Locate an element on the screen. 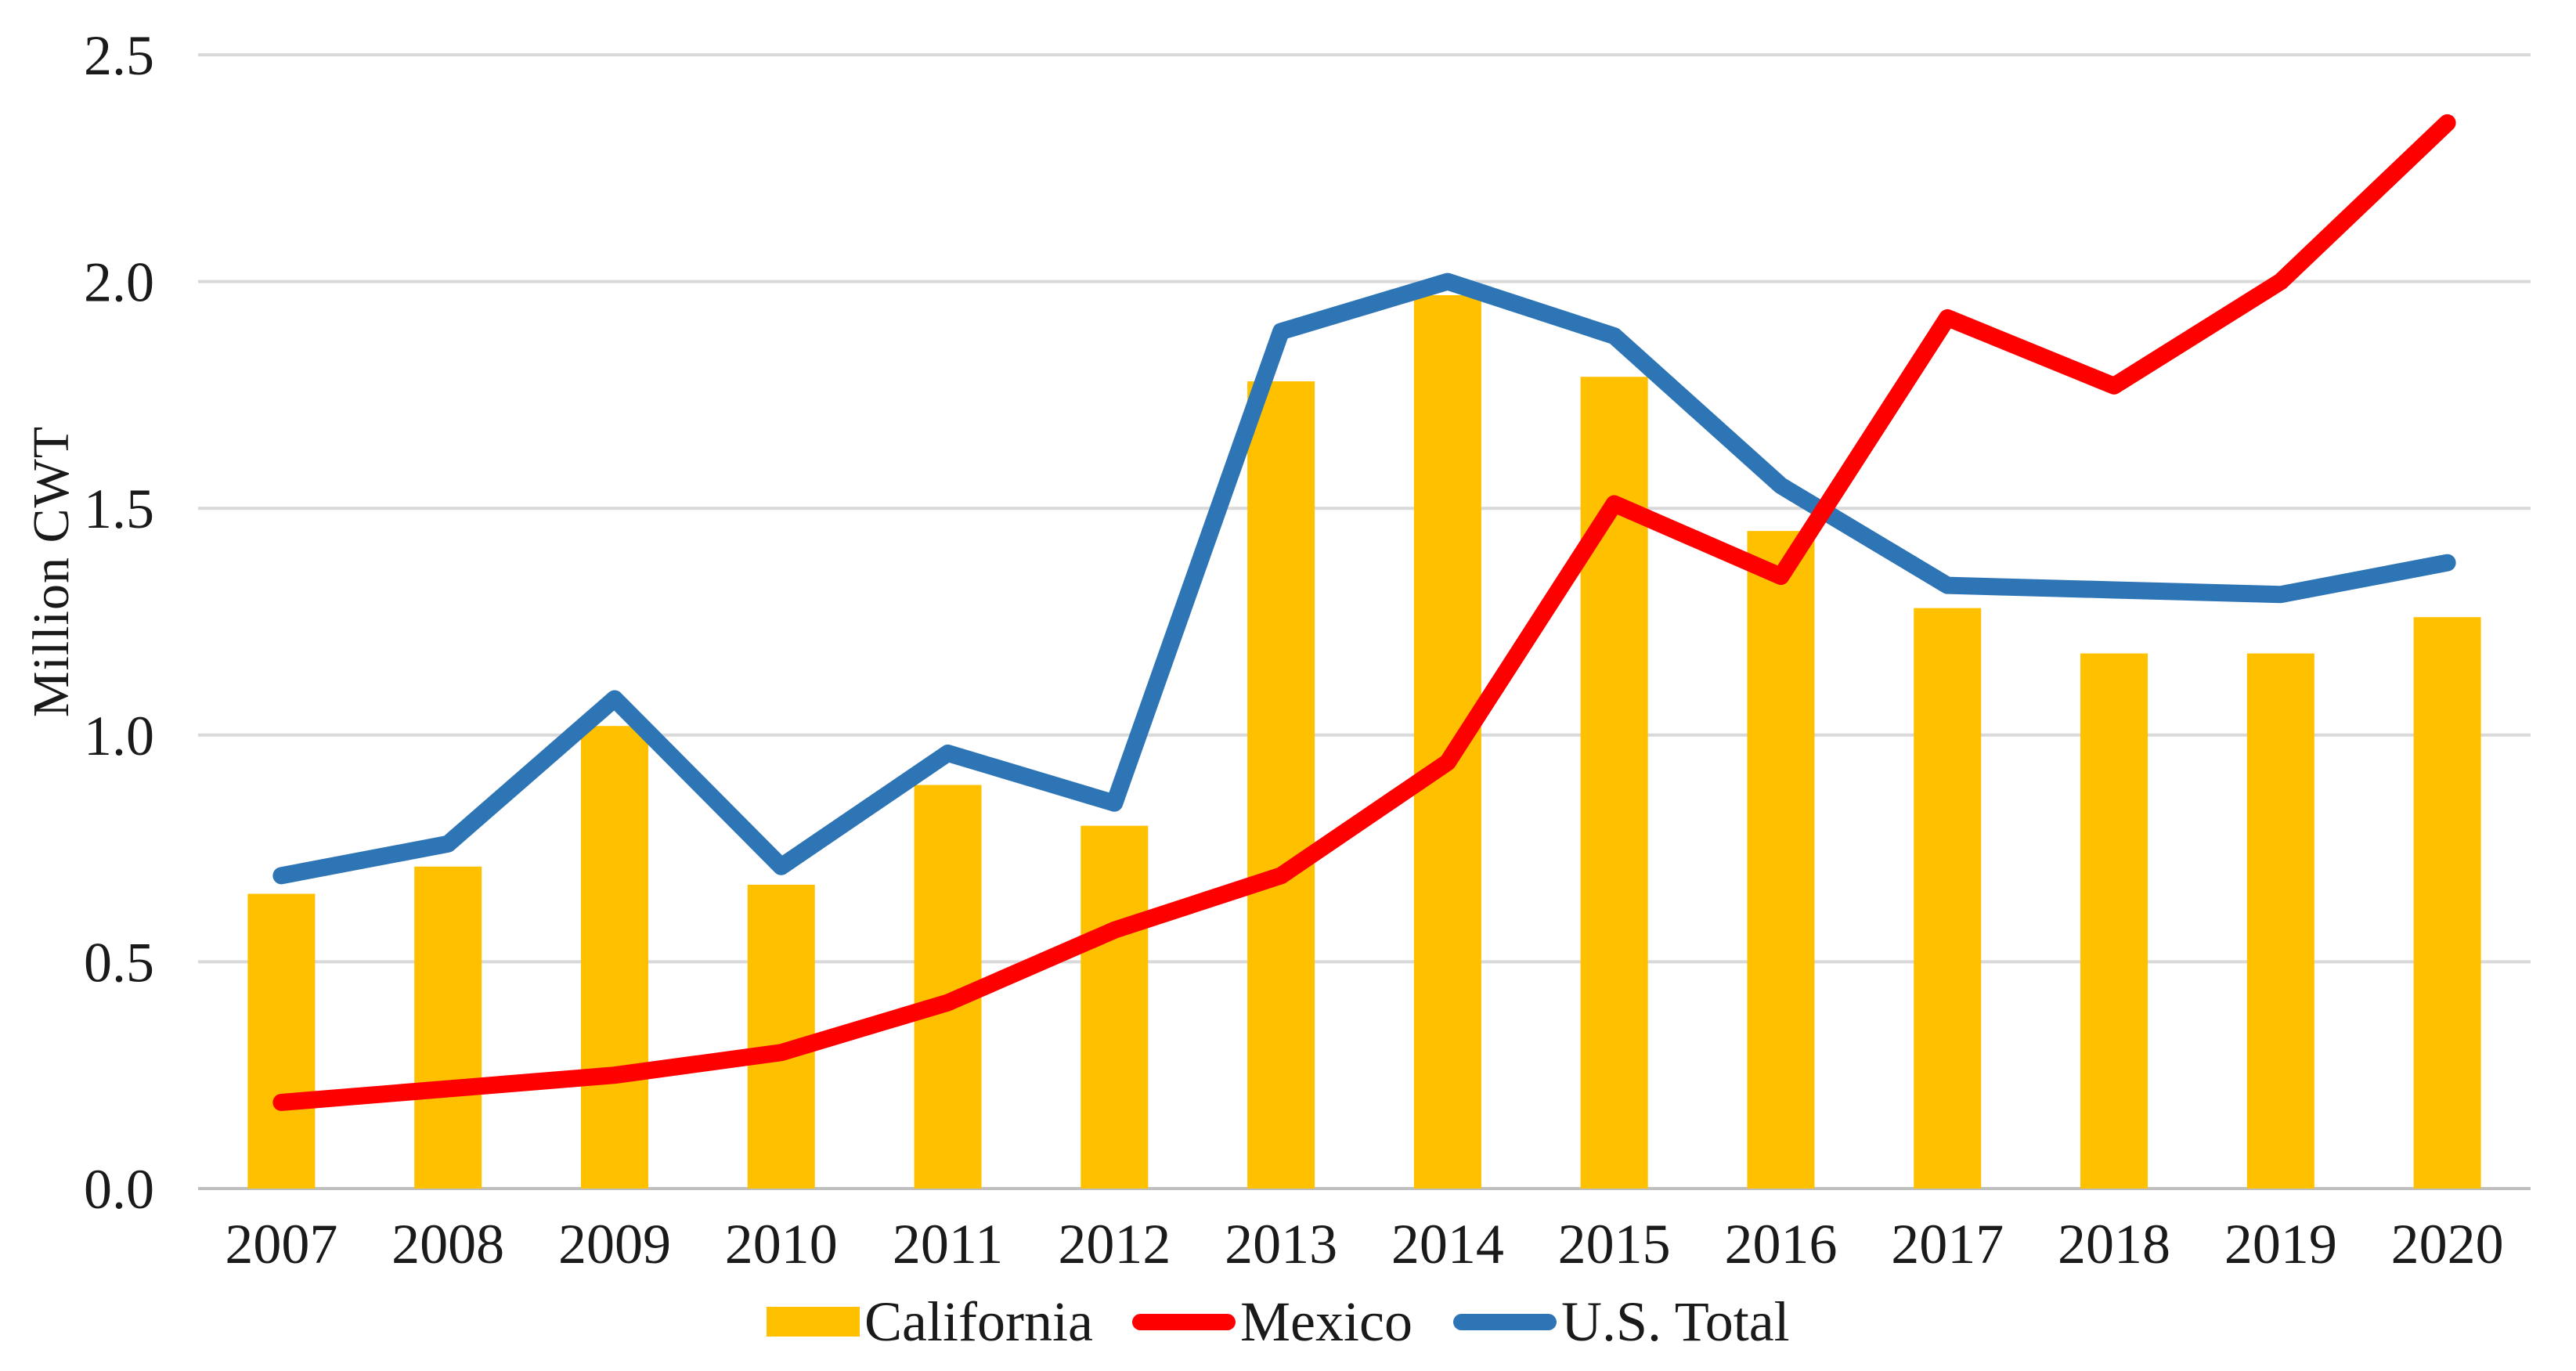 The height and width of the screenshot is (1371, 2576). legend-label-us-total: U.S. Total is located at coordinates (1676, 1321).